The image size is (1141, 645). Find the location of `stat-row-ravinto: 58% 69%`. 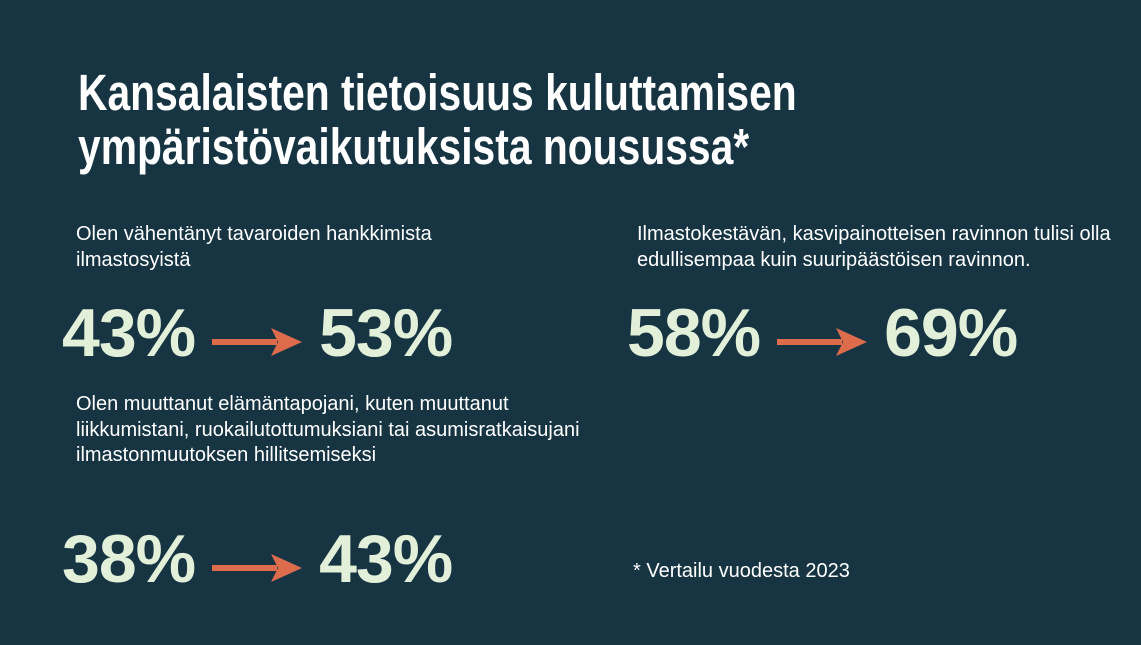

stat-row-ravinto: 58% 69% is located at coordinates (822, 333).